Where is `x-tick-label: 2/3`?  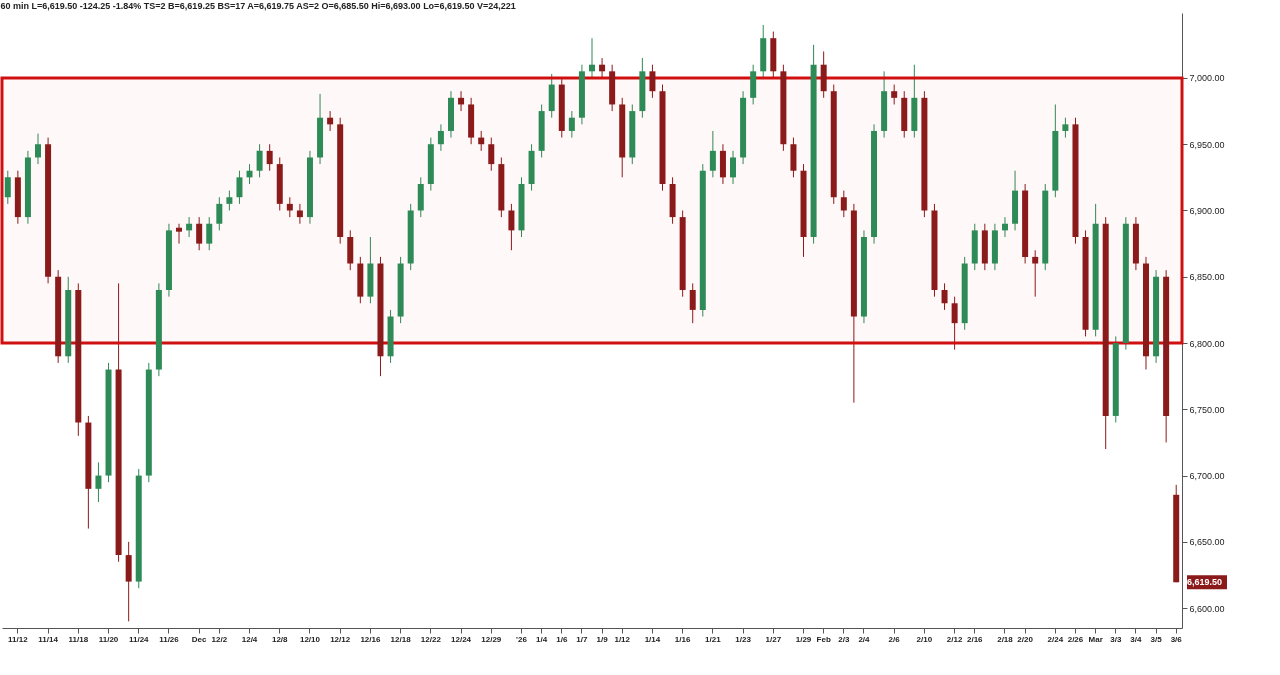 x-tick-label: 2/3 is located at coordinates (844, 639).